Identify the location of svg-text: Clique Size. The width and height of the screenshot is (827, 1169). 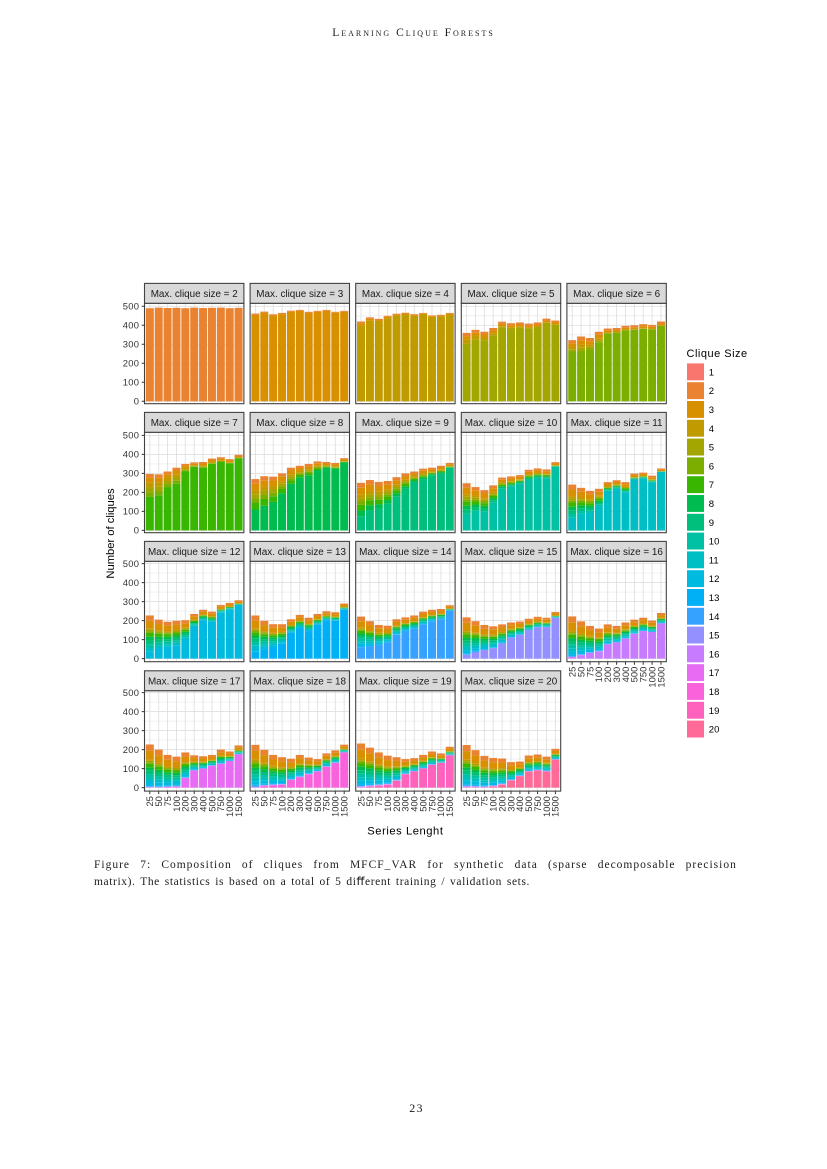
(717, 354).